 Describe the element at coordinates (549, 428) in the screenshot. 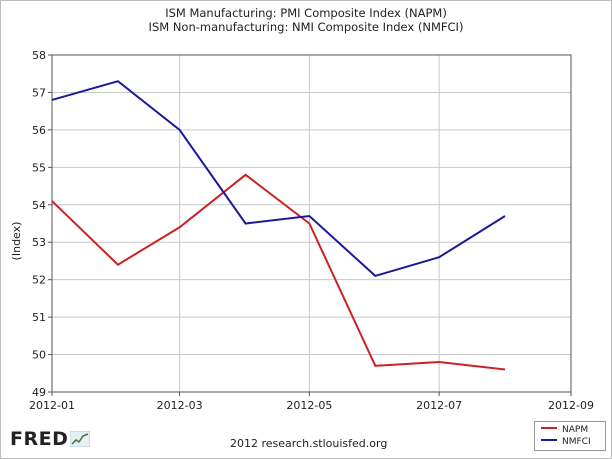

I see `legend-swatch-napm` at that location.